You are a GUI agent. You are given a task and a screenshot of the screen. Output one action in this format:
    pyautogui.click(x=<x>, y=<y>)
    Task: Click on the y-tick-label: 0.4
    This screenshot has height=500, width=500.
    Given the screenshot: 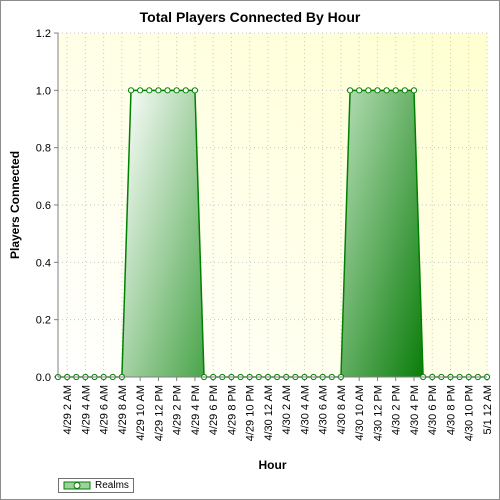 What is the action you would take?
    pyautogui.click(x=43, y=263)
    